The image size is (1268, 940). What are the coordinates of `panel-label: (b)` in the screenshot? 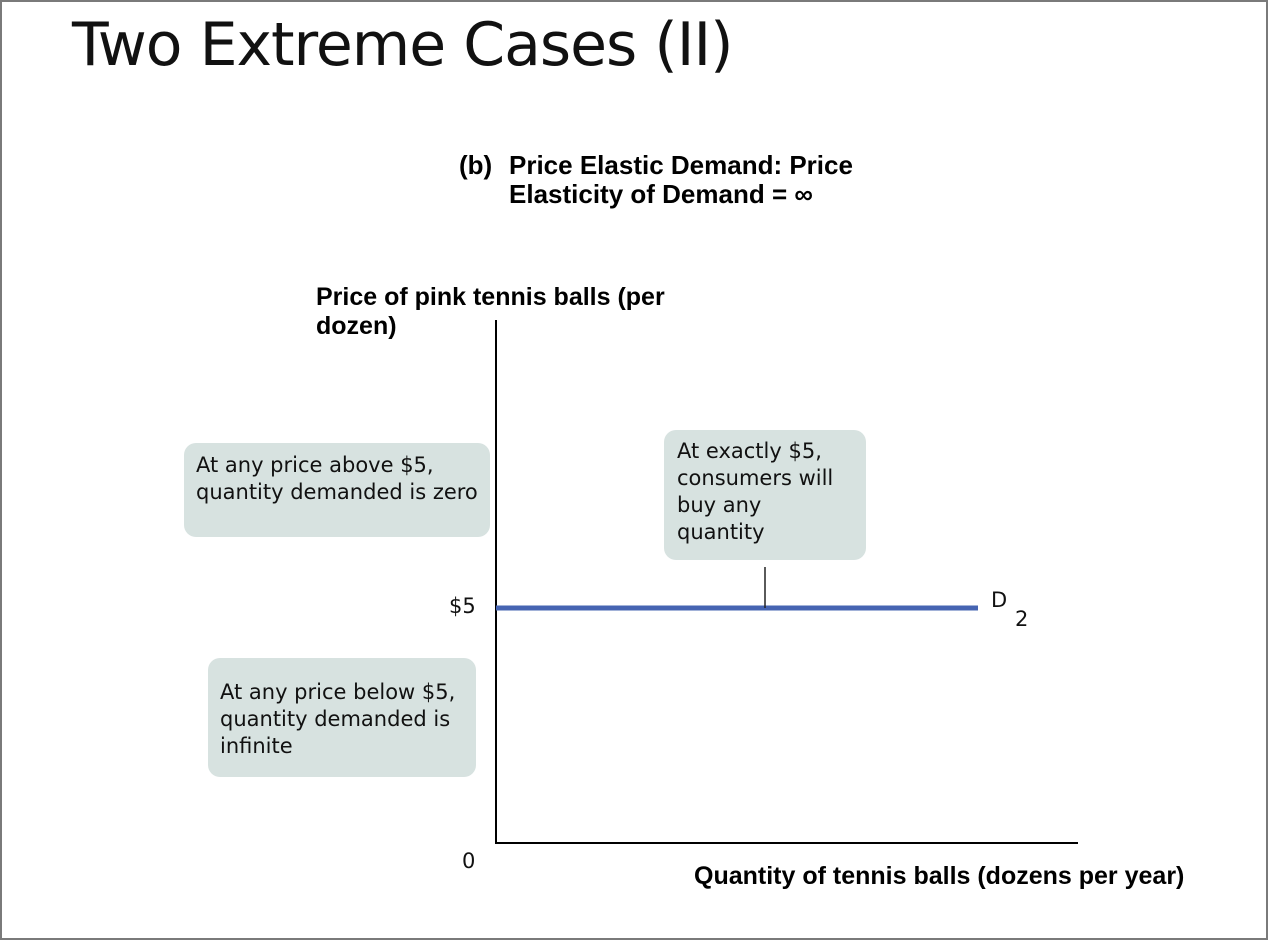 It's located at (476, 165).